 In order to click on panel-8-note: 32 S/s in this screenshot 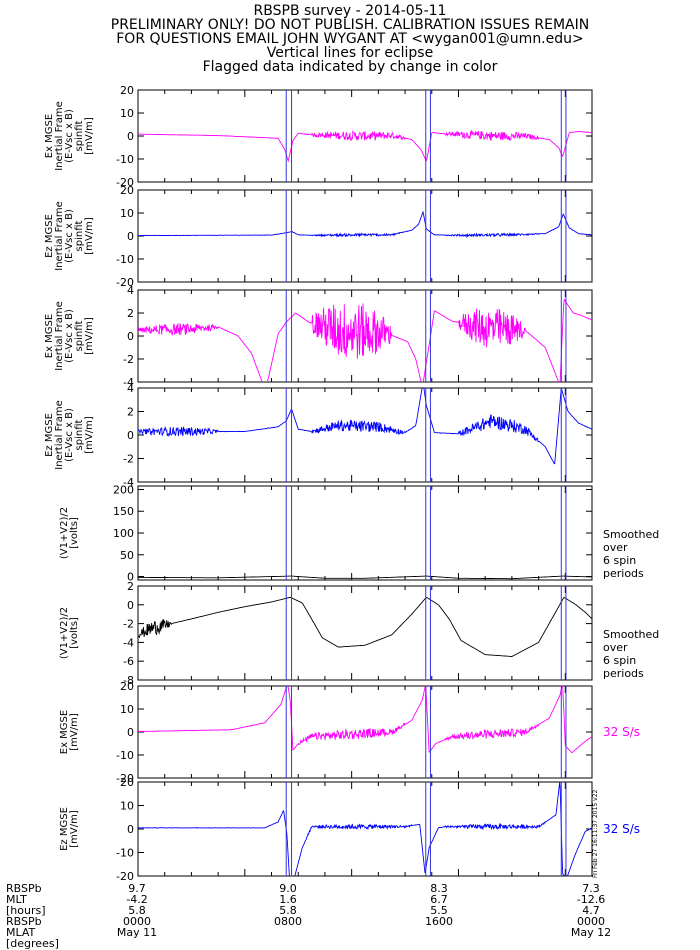, I will do `click(621, 829)`.